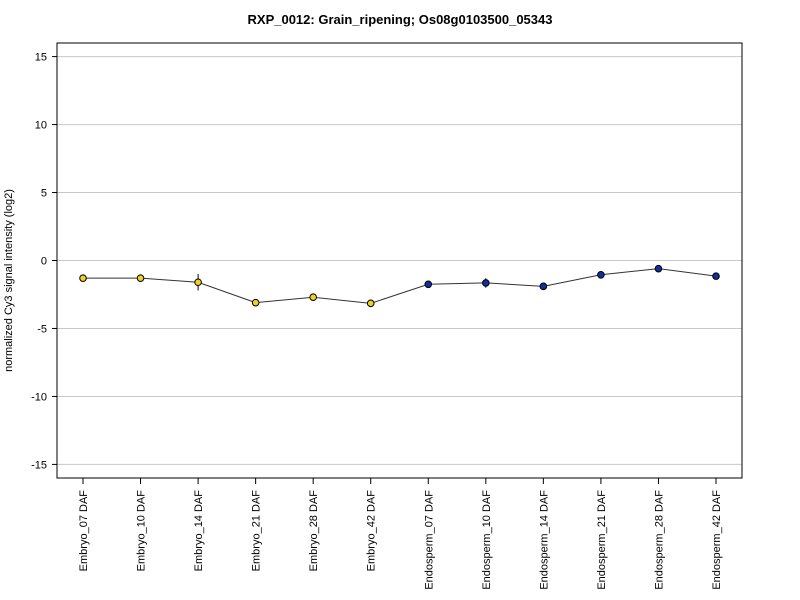 The width and height of the screenshot is (800, 600). Describe the element at coordinates (9, 280) in the screenshot. I see `y-axis-title: normalized Cy3 signal intensity (log2)` at that location.